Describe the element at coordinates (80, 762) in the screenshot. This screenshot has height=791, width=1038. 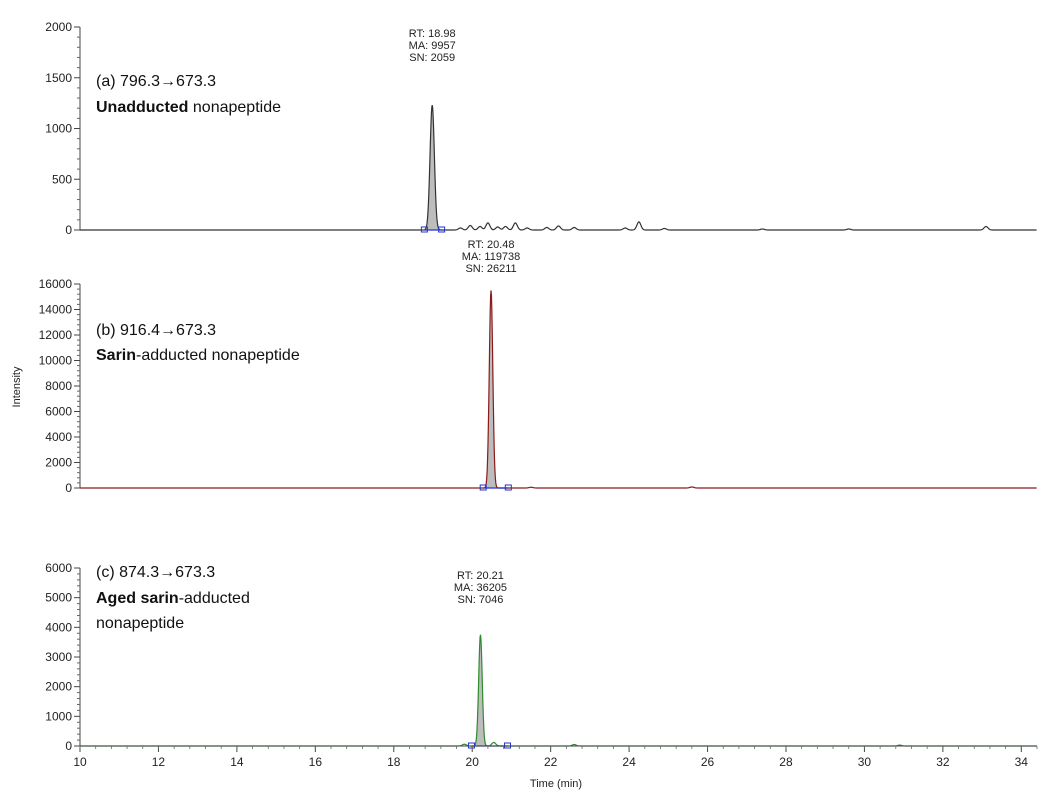
I see `x-tick-label: 10` at that location.